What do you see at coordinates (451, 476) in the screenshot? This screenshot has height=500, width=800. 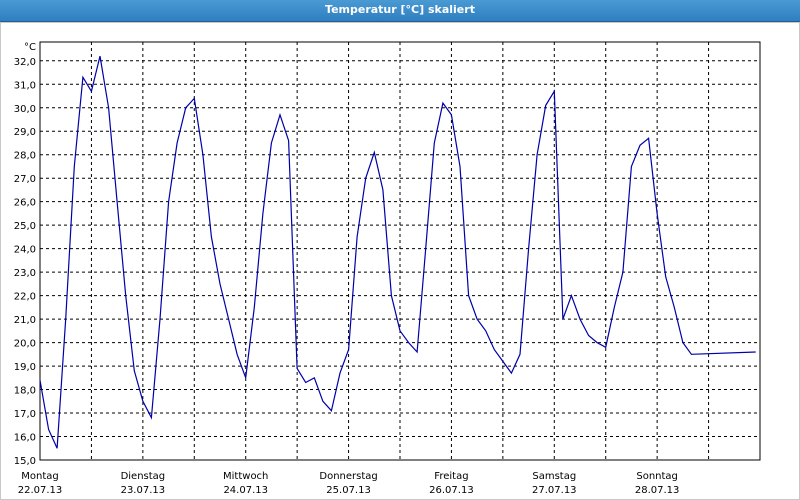 I see `x-tick-day: Freitag` at bounding box center [451, 476].